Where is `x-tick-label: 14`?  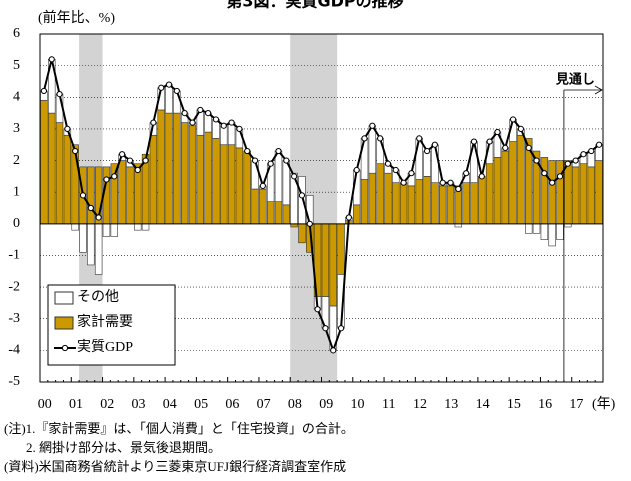 x-tick-label: 14 is located at coordinates (483, 404).